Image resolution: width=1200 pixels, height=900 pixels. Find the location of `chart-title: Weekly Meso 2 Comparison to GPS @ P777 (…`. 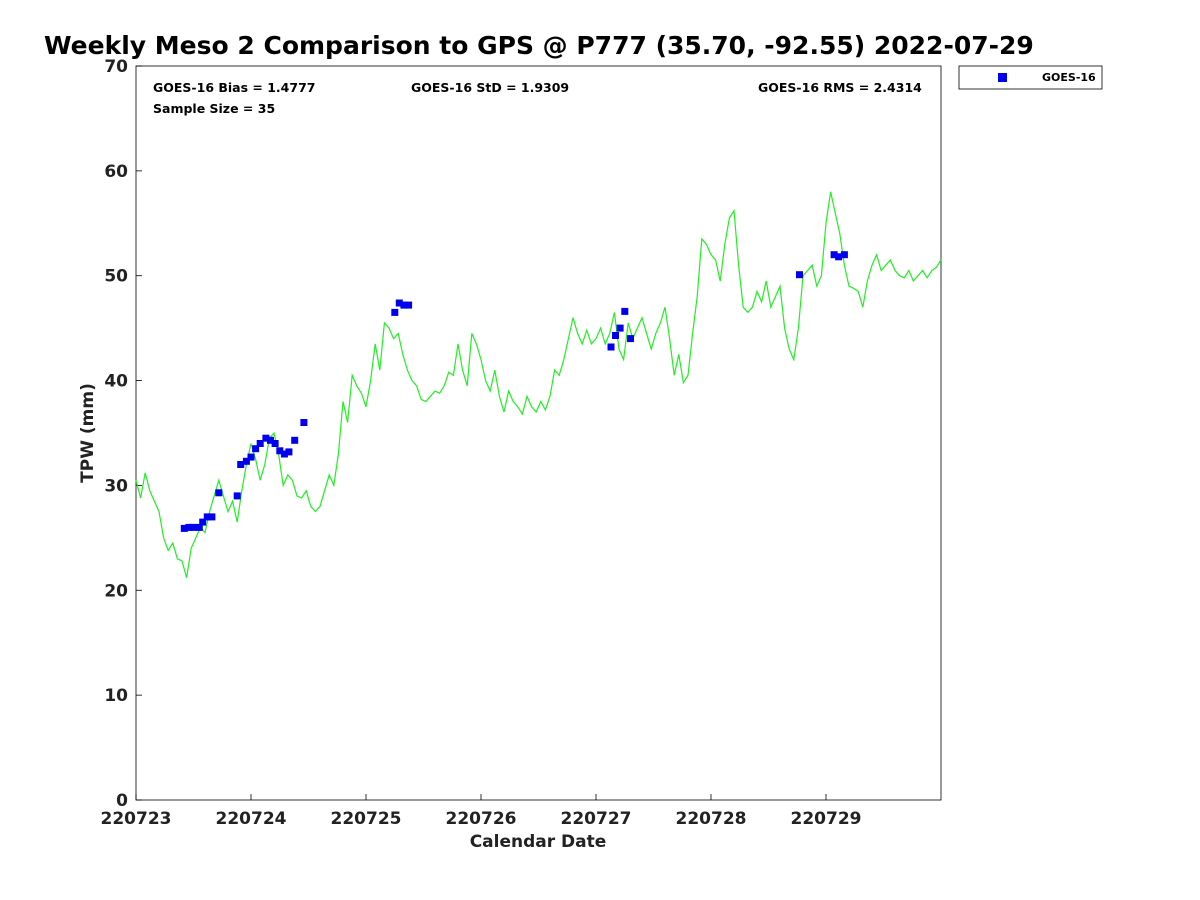

chart-title: Weekly Meso 2 Comparison to GPS @ P777 (… is located at coordinates (539, 45).